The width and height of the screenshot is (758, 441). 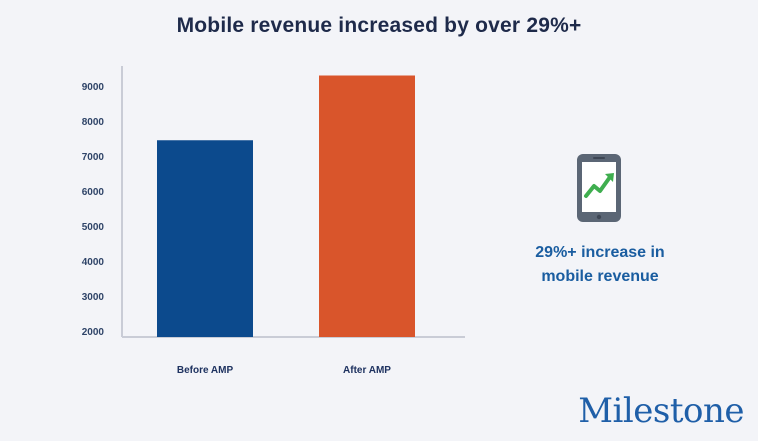 I want to click on y-axis-ticks: 2000 3000 4000 5000 6000 7000 8000 9000, so click(x=93, y=210).